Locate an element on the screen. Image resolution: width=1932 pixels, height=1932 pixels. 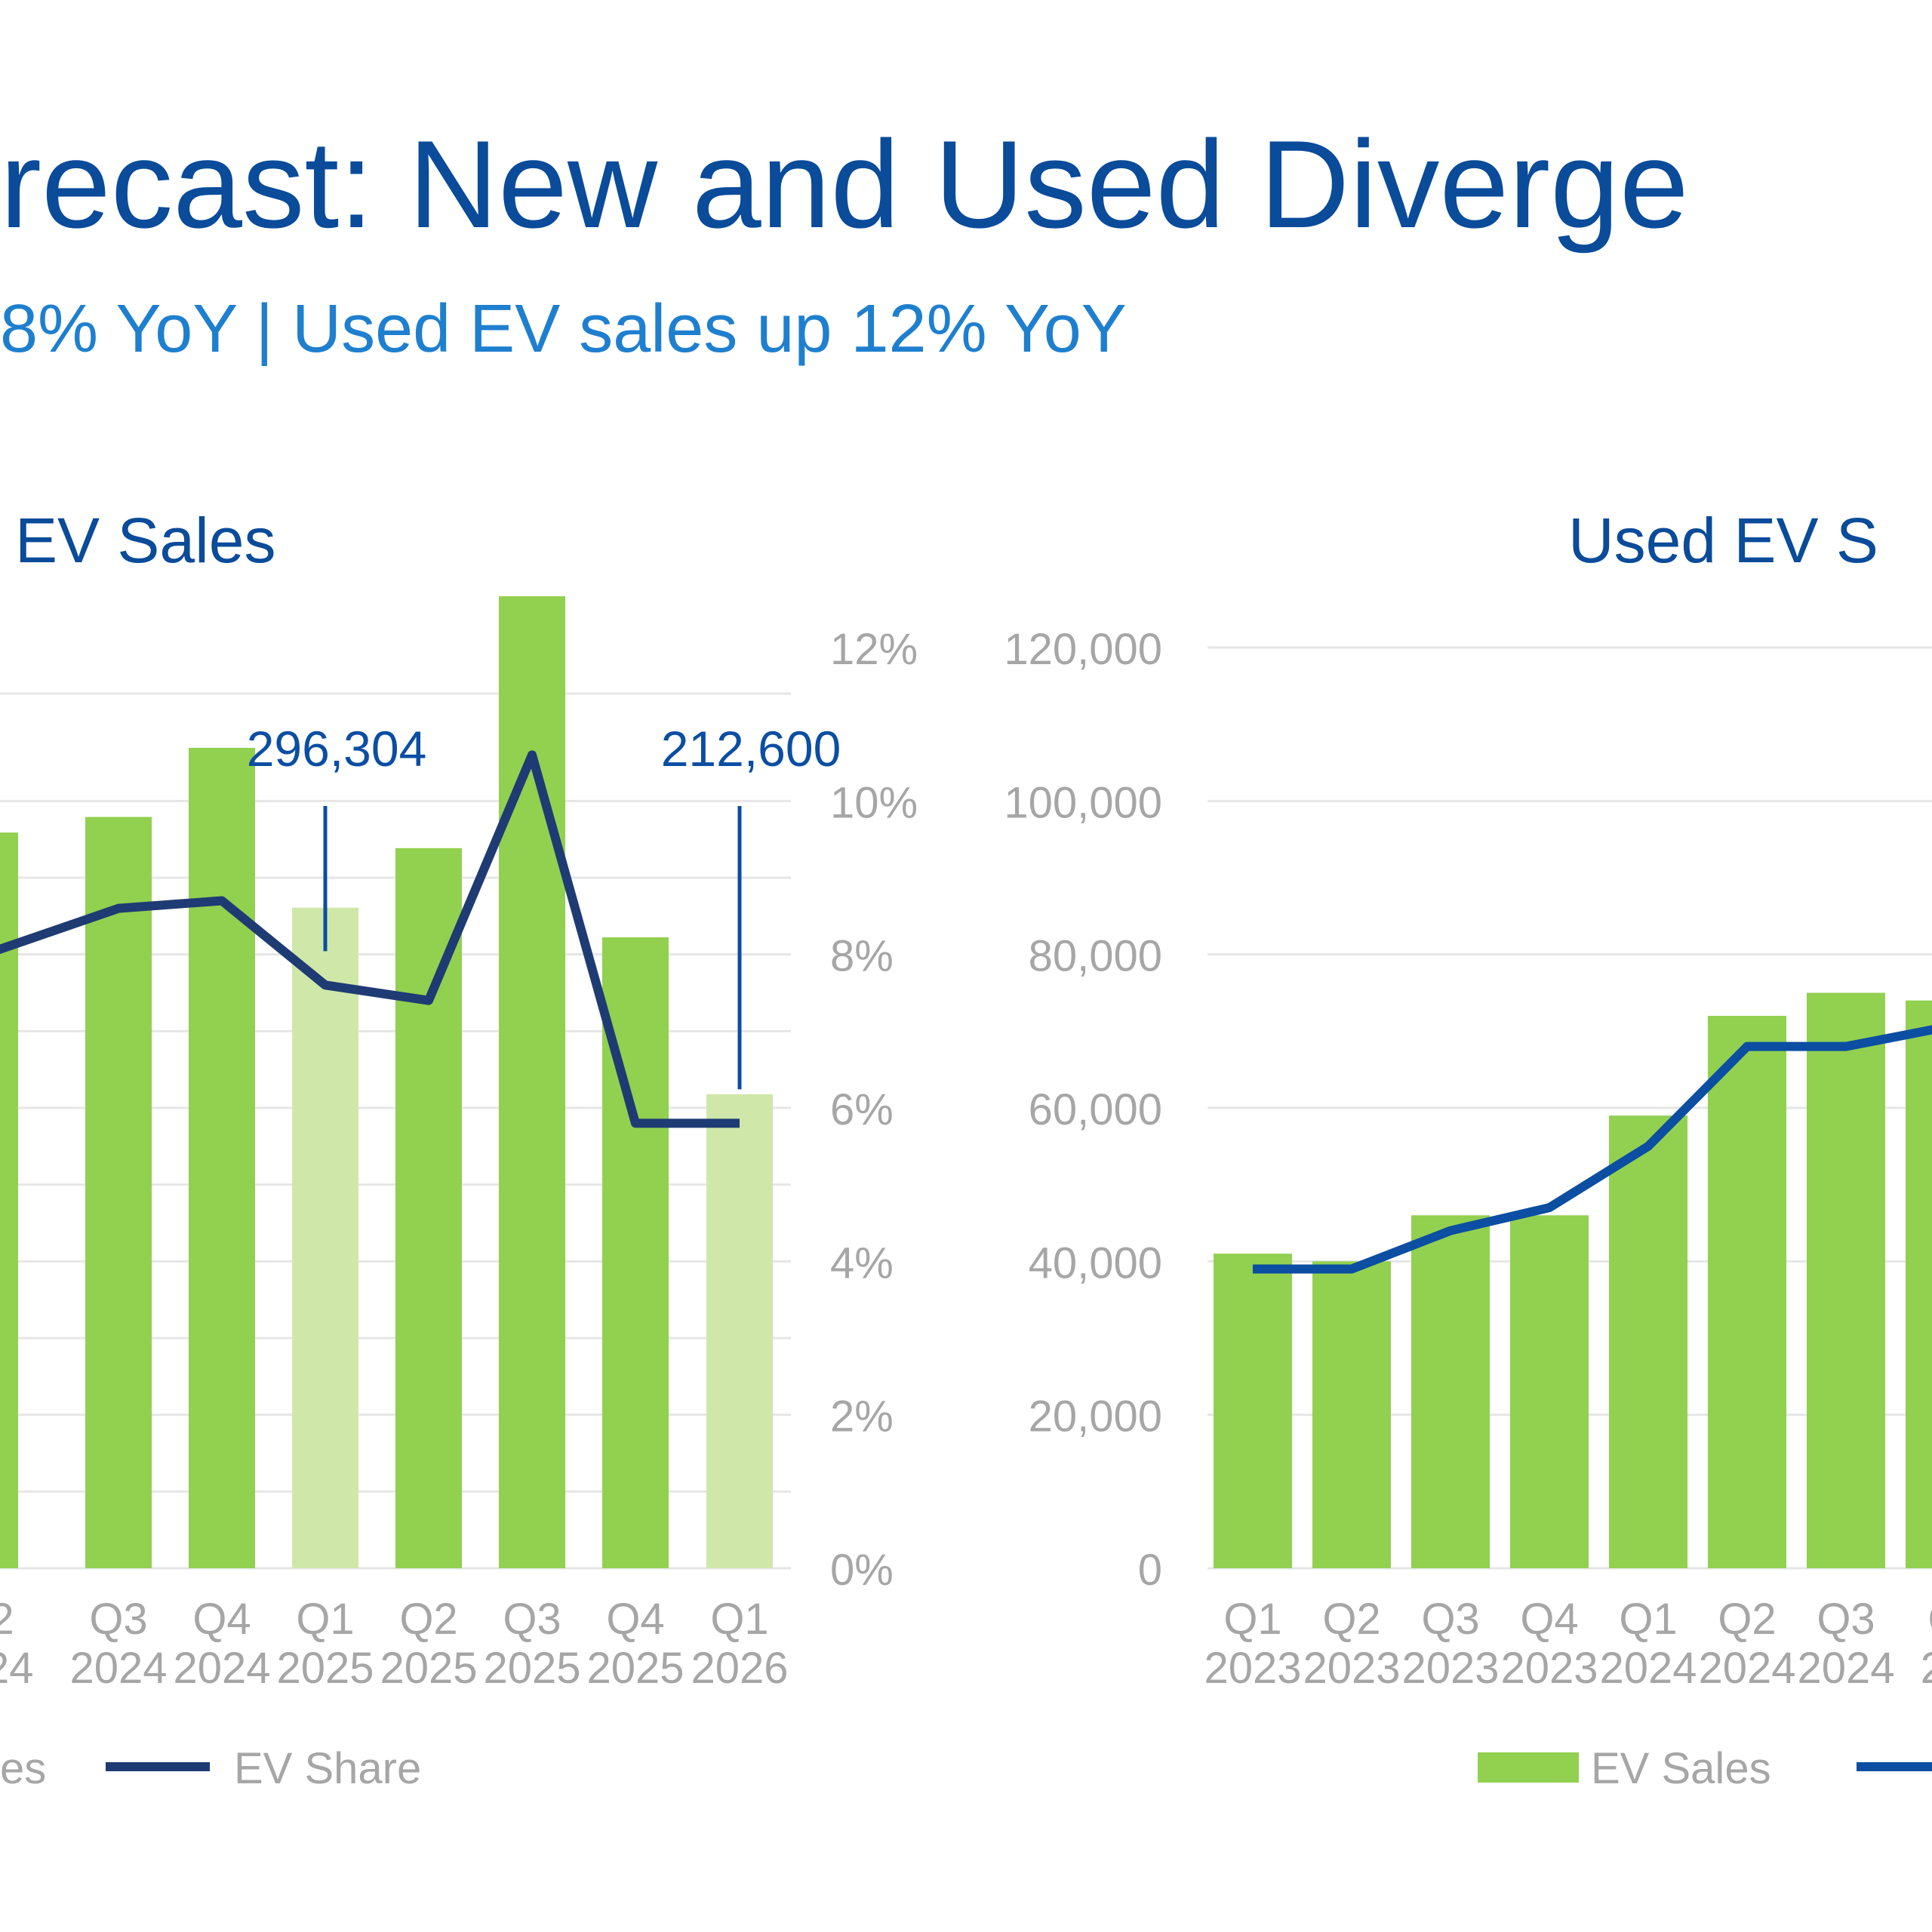
y2-tick-label: 6% is located at coordinates (862, 1109).